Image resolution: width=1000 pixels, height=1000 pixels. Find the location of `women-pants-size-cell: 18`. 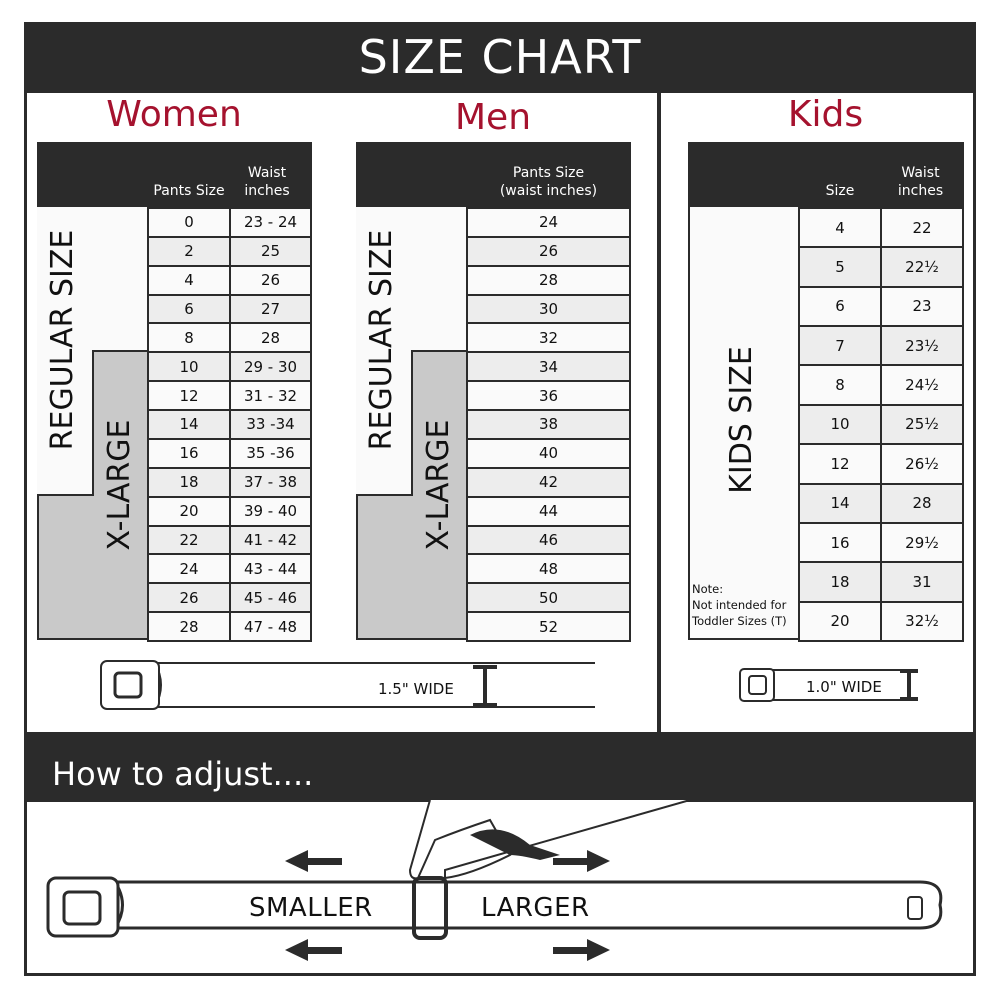

women-pants-size-cell: 18 is located at coordinates (189, 482).